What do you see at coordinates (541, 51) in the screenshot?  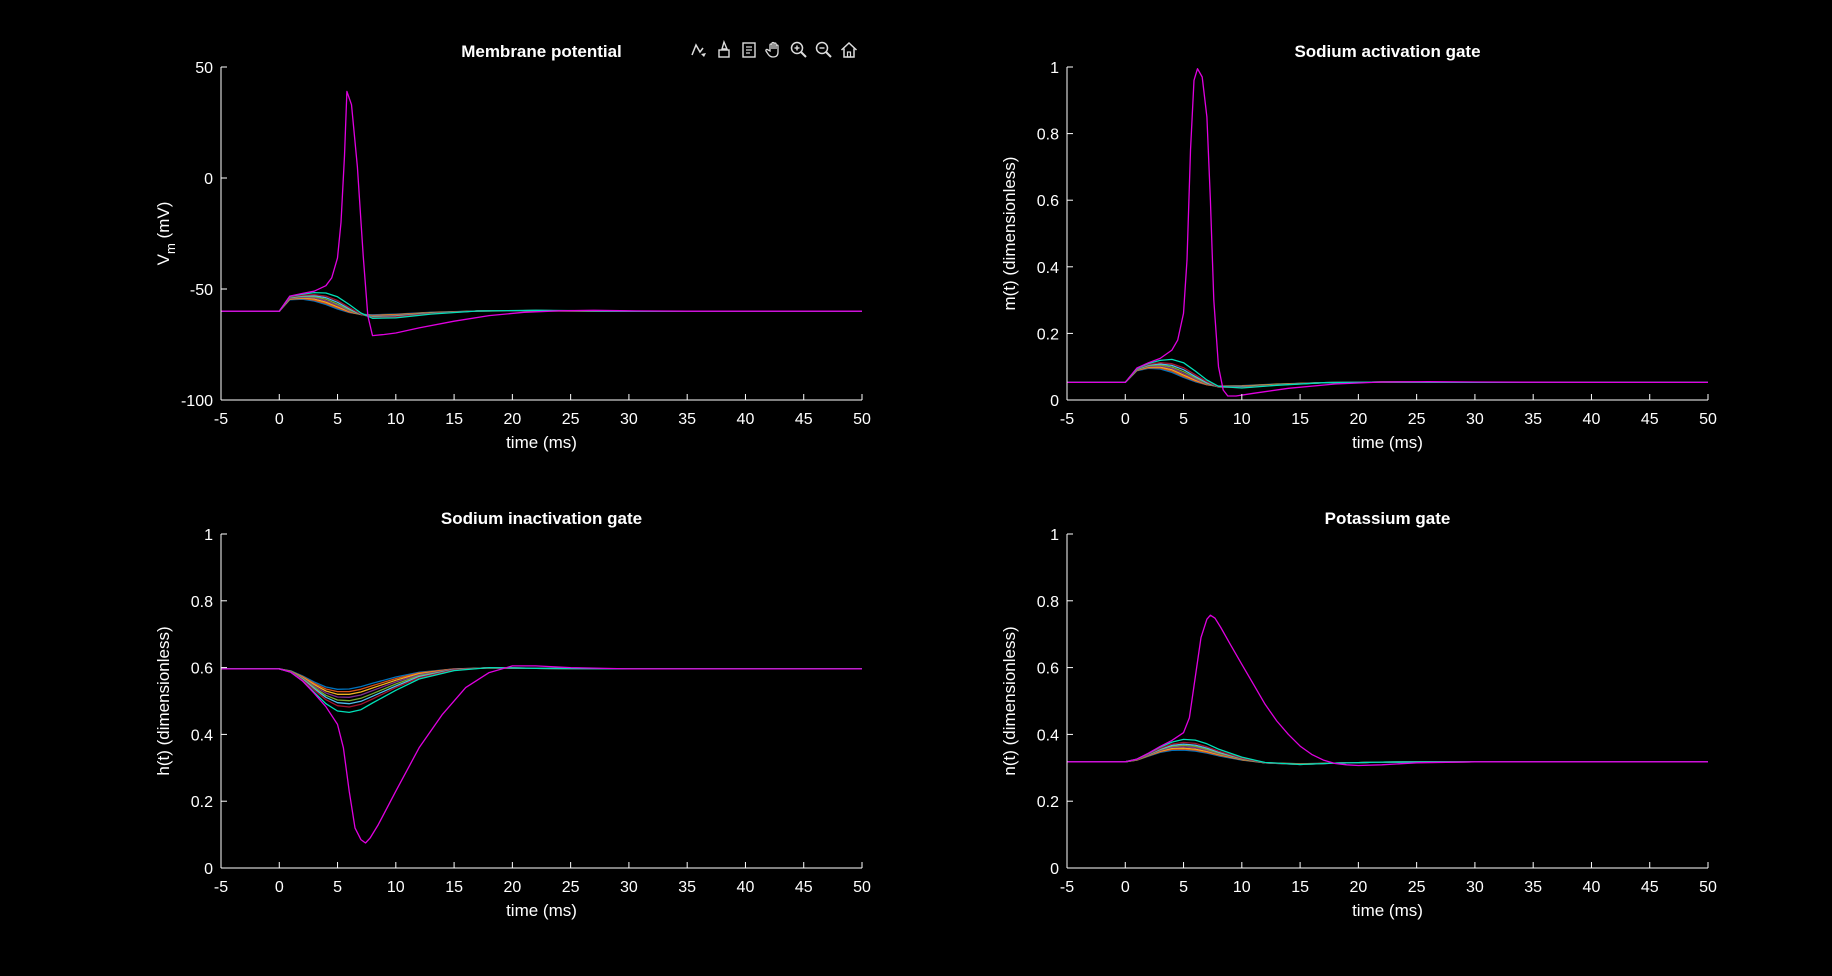 I see `chart-title: Membrane potential` at bounding box center [541, 51].